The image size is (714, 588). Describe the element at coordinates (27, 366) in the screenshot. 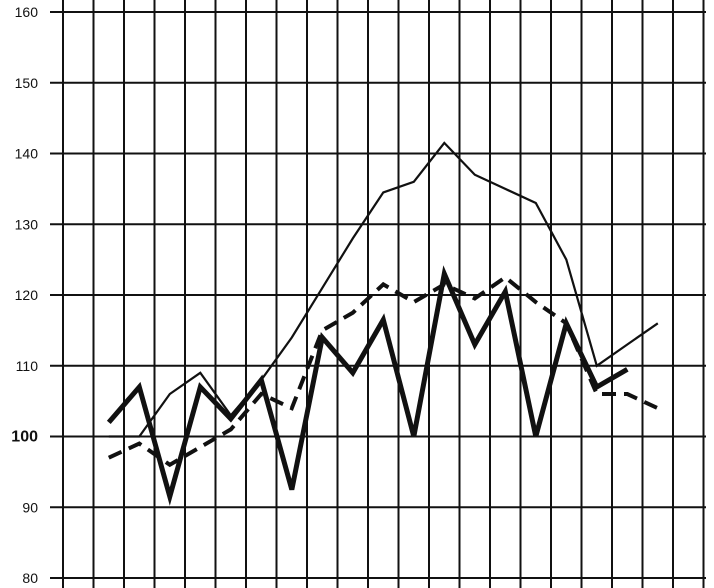

I see `y-tick-label-110: 110` at that location.